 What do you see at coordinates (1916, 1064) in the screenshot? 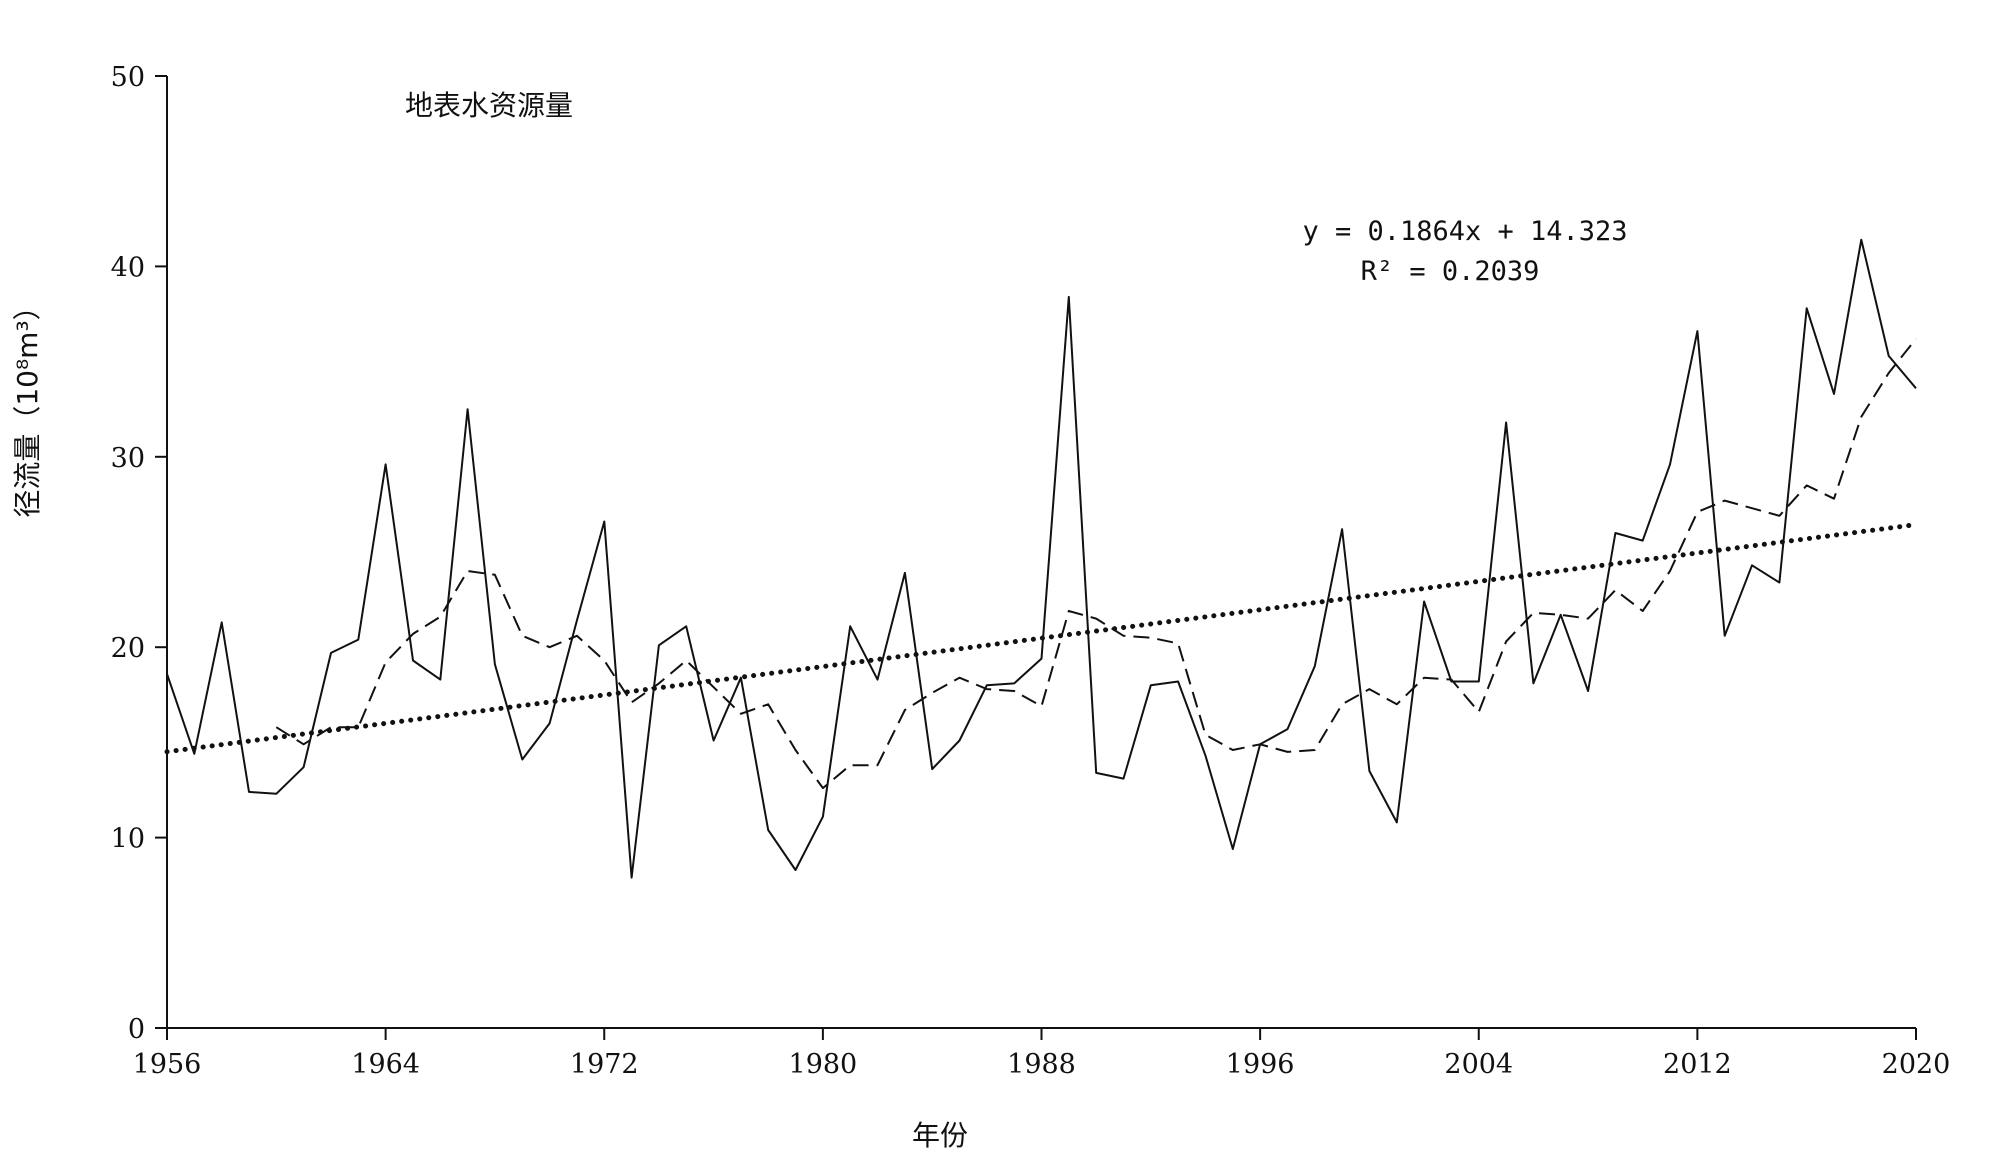
I see `x-tick-label: 2020` at bounding box center [1916, 1064].